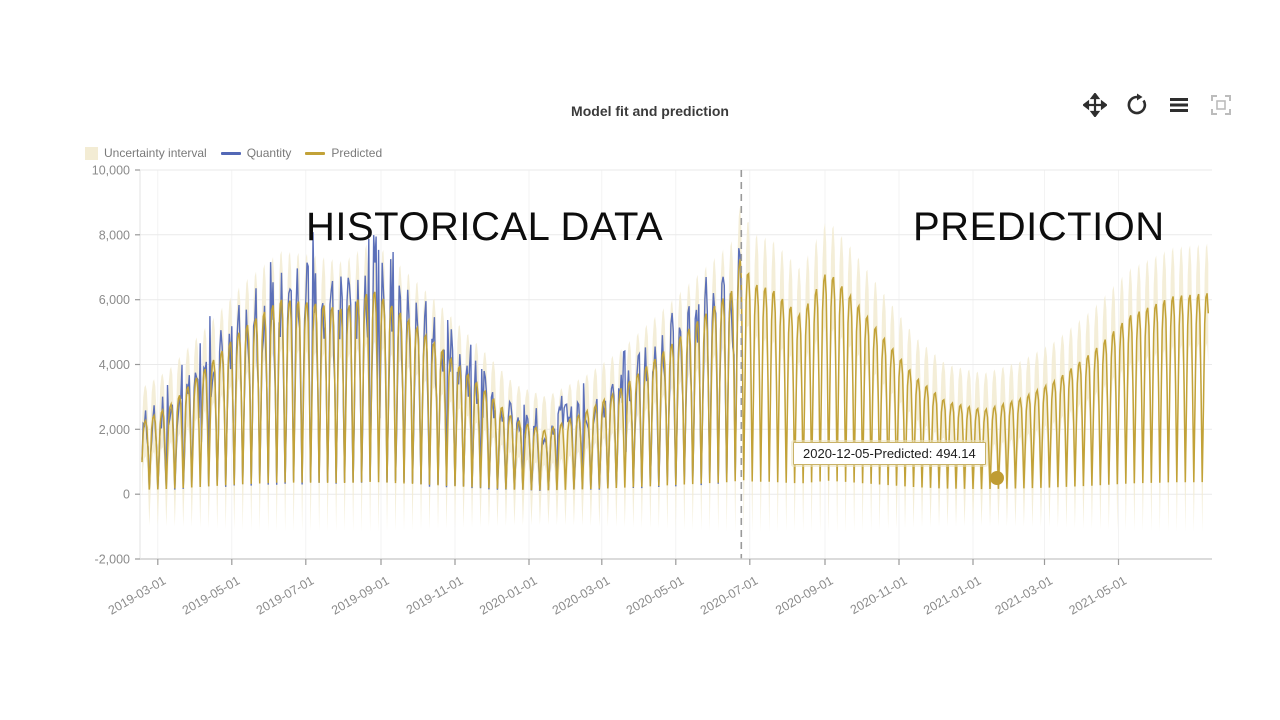 Image resolution: width=1280 pixels, height=720 pixels. I want to click on y-tick-label: -2,000, so click(112, 560).